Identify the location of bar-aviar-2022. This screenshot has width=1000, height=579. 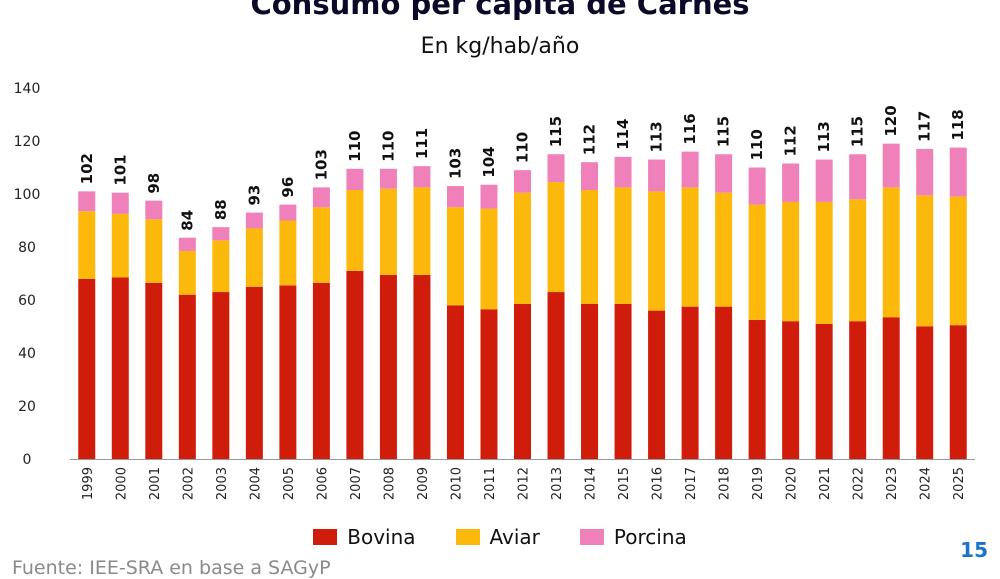
(858, 260).